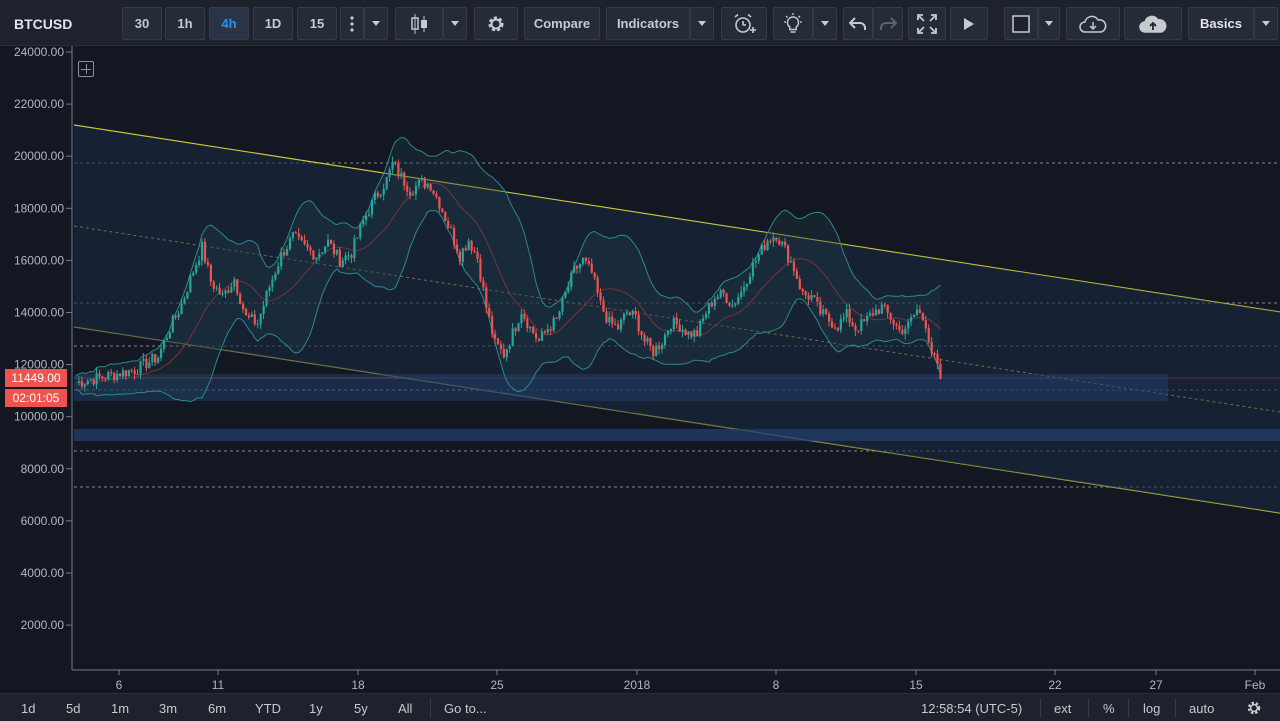 The height and width of the screenshot is (721, 1280). What do you see at coordinates (1202, 708) in the screenshot?
I see `auto-scale-toggle: auto` at bounding box center [1202, 708].